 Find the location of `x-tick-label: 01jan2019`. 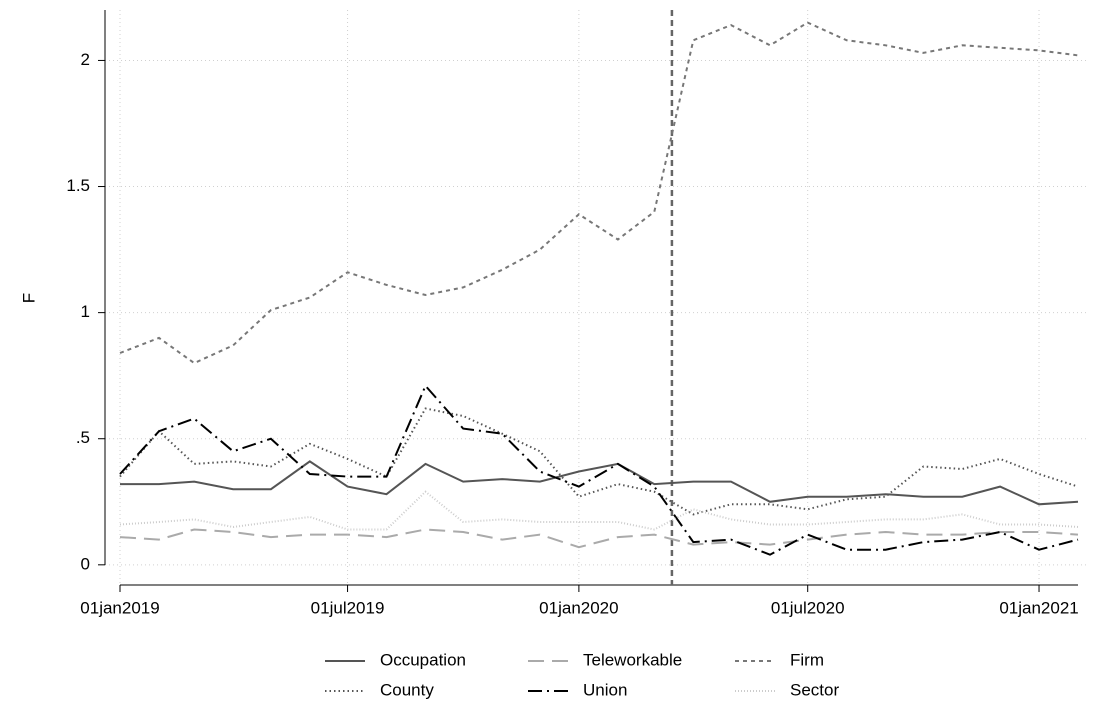

x-tick-label: 01jan2019 is located at coordinates (119, 607).